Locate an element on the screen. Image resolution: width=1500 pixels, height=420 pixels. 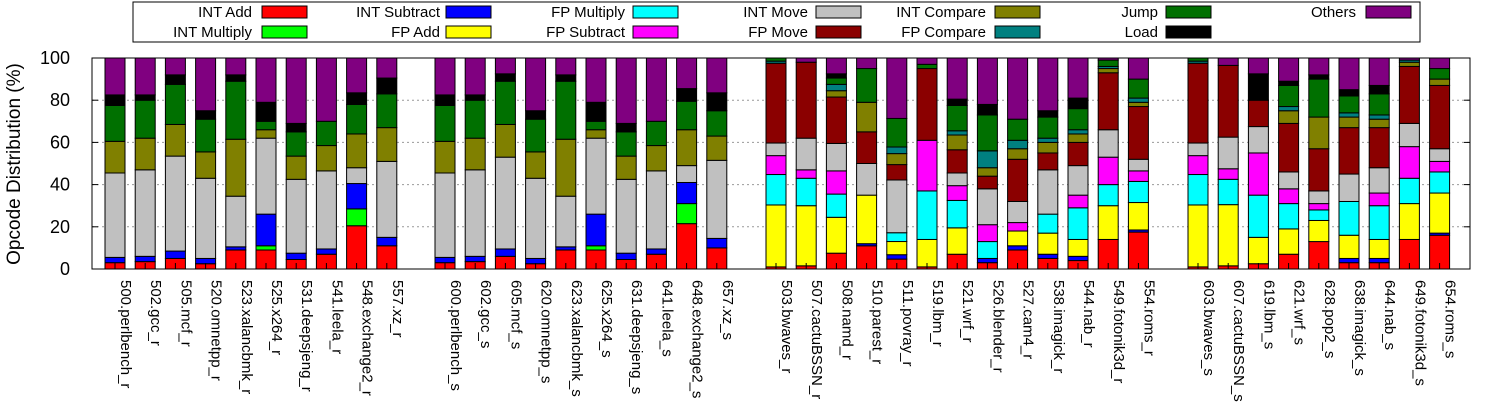
x-tick-label: 508.namd_r is located at coordinates (846, 320).